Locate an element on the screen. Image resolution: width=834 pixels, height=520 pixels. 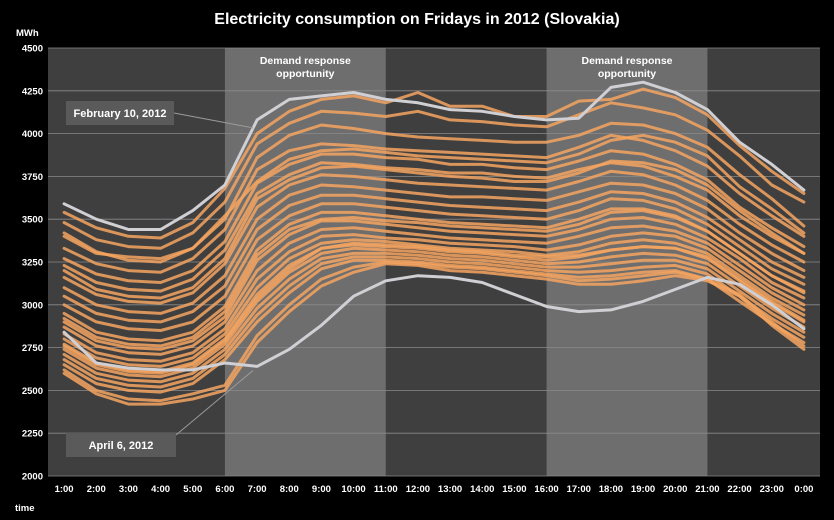
x-tick-label: 20:00 is located at coordinates (675, 489).